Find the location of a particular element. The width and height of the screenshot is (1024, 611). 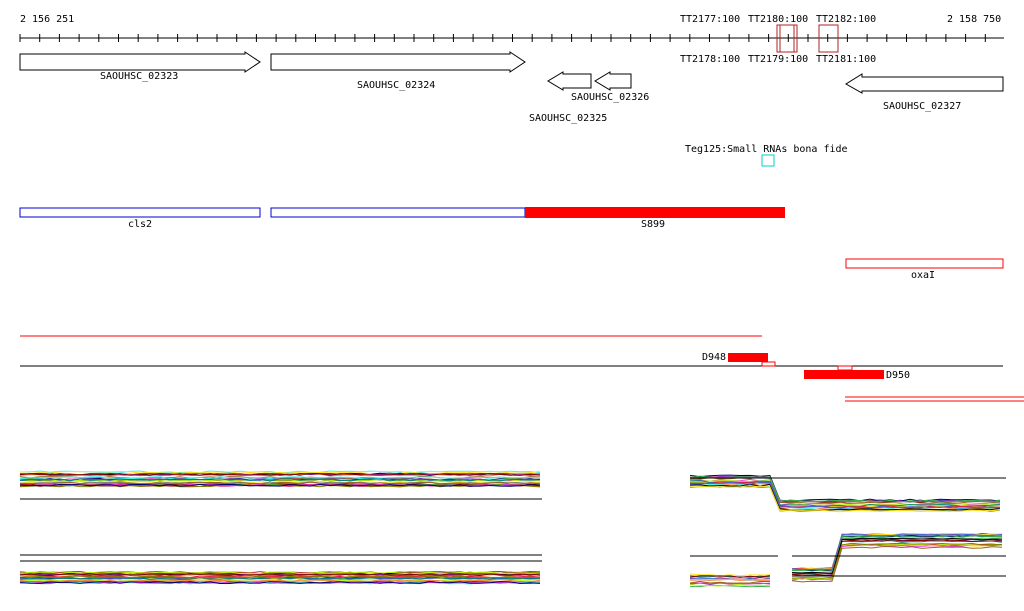

probe-label: TT2180:100 is located at coordinates (778, 19).